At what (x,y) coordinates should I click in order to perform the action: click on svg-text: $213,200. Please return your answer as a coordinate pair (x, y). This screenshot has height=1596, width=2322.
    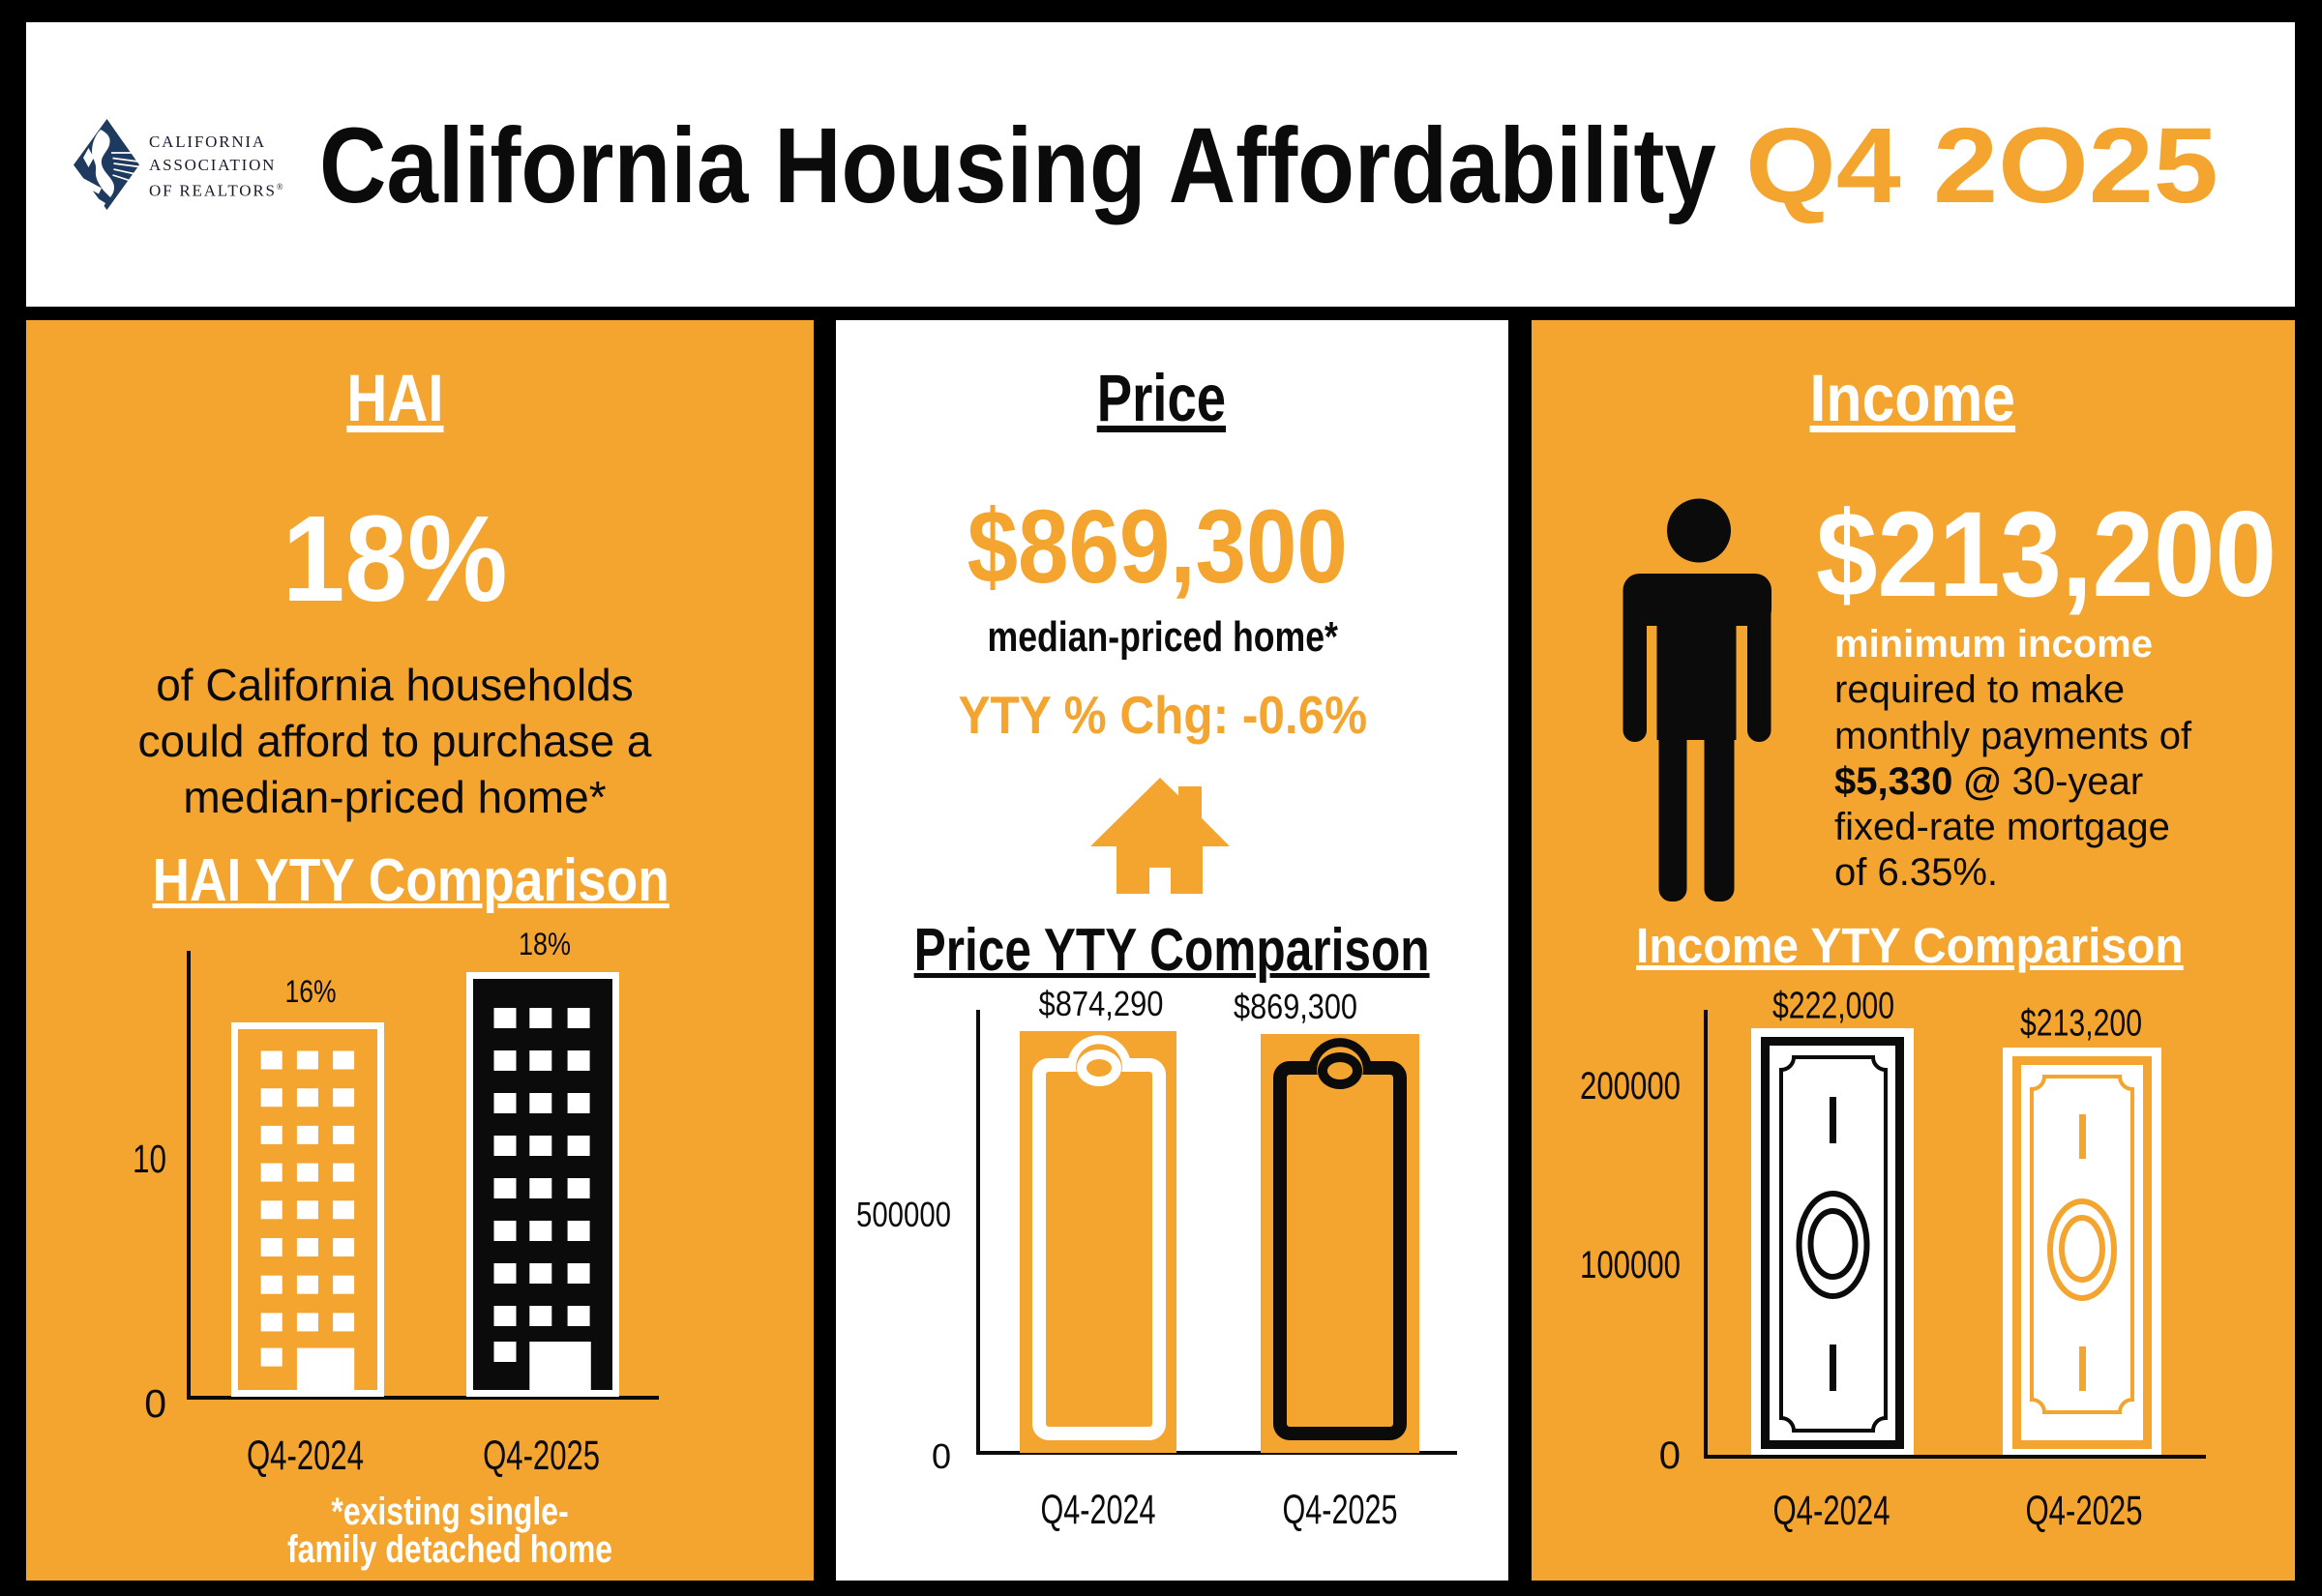
    Looking at the image, I should click on (2081, 1024).